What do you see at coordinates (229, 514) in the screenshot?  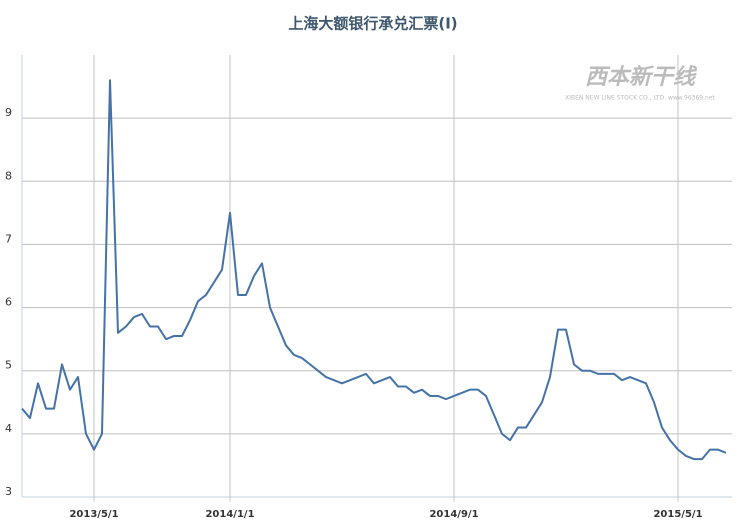 I see `x-tick-label: 2014/1/1` at bounding box center [229, 514].